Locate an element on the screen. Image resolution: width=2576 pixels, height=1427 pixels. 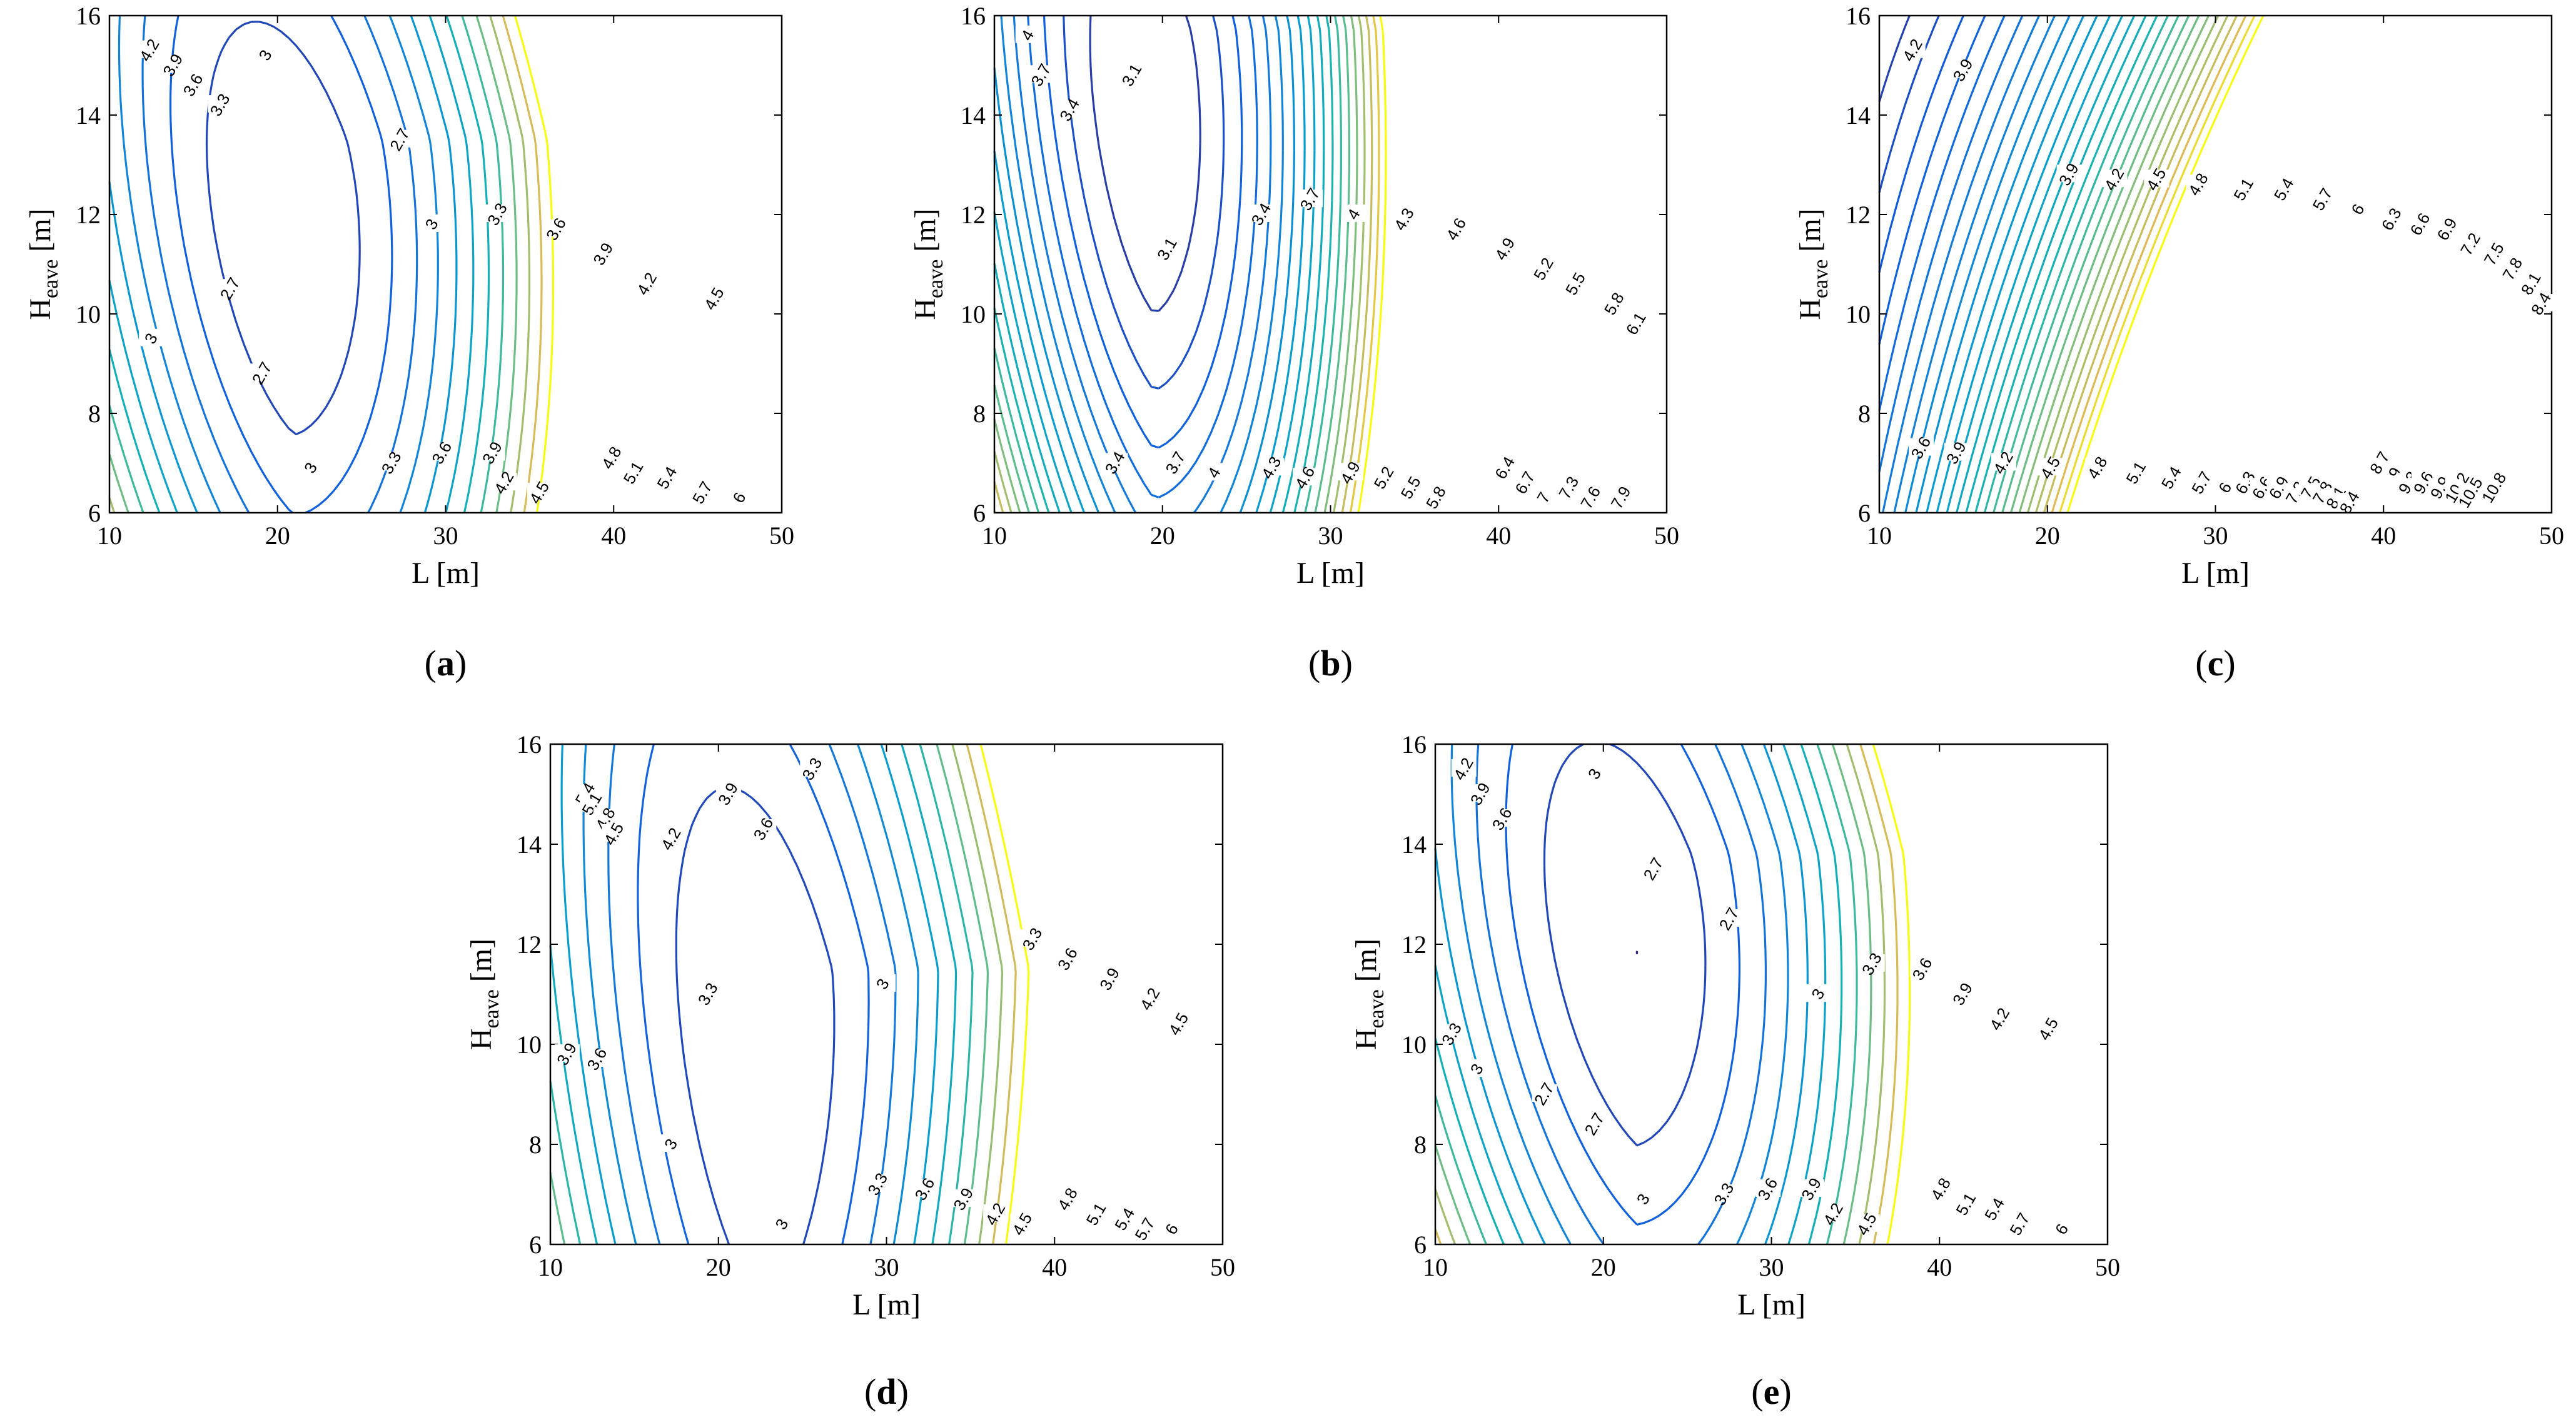
x-tick-label: 40 is located at coordinates (1054, 1267).